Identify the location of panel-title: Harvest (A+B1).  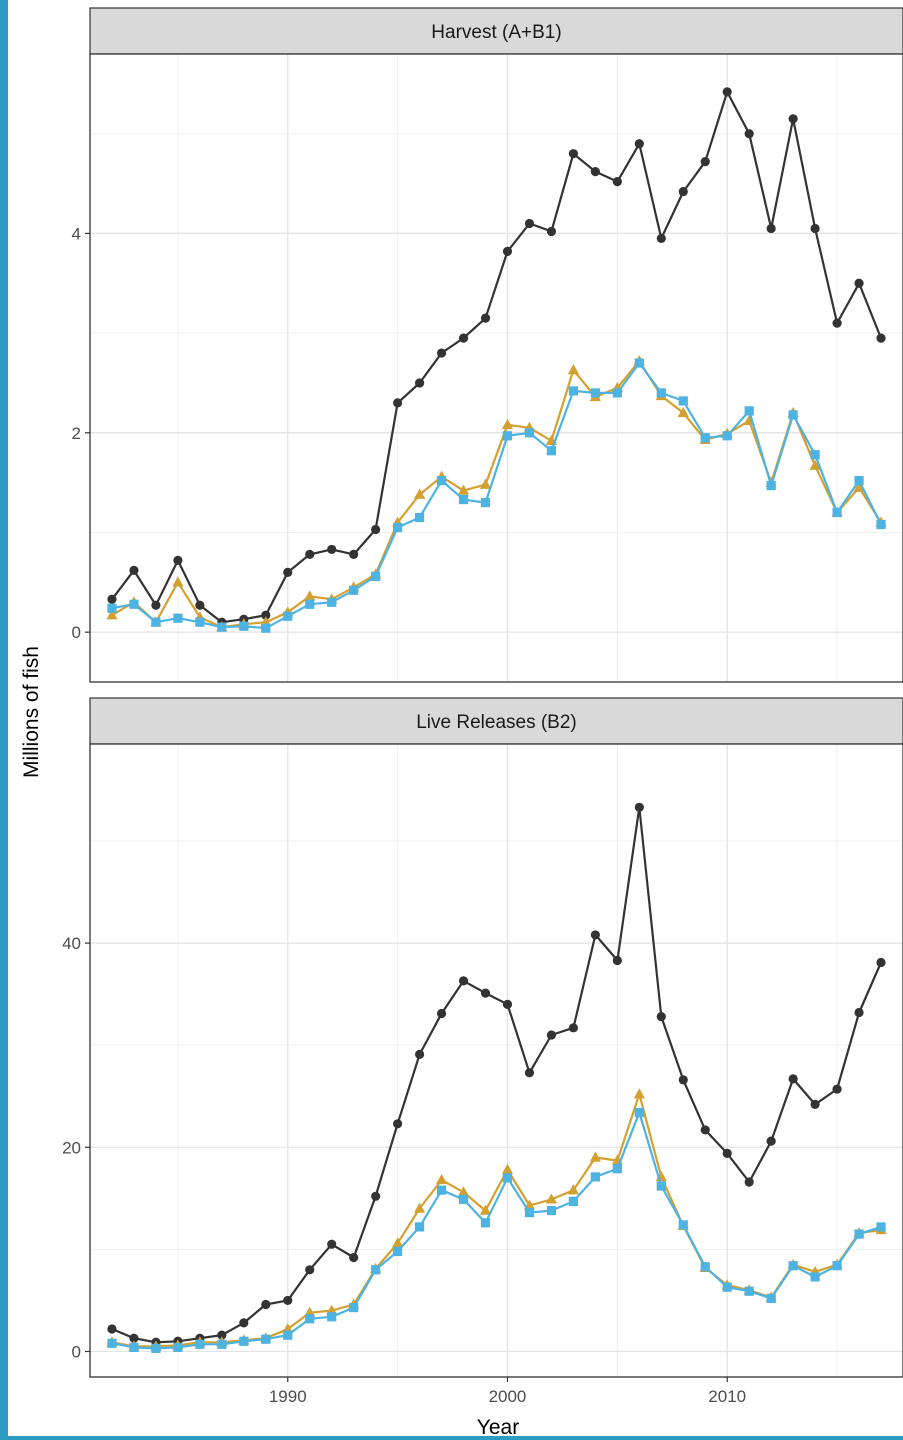
(496, 32).